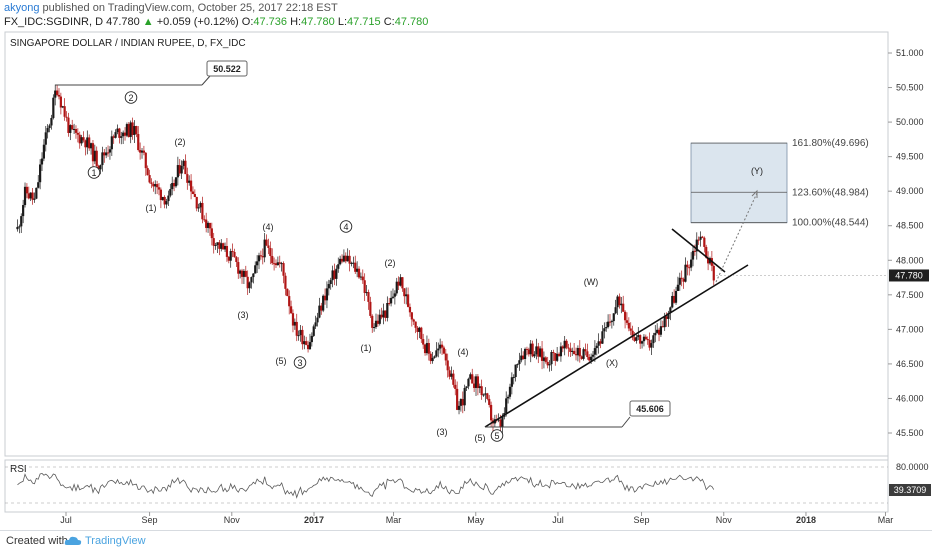  I want to click on y-tick-label: 48.000, so click(910, 260).